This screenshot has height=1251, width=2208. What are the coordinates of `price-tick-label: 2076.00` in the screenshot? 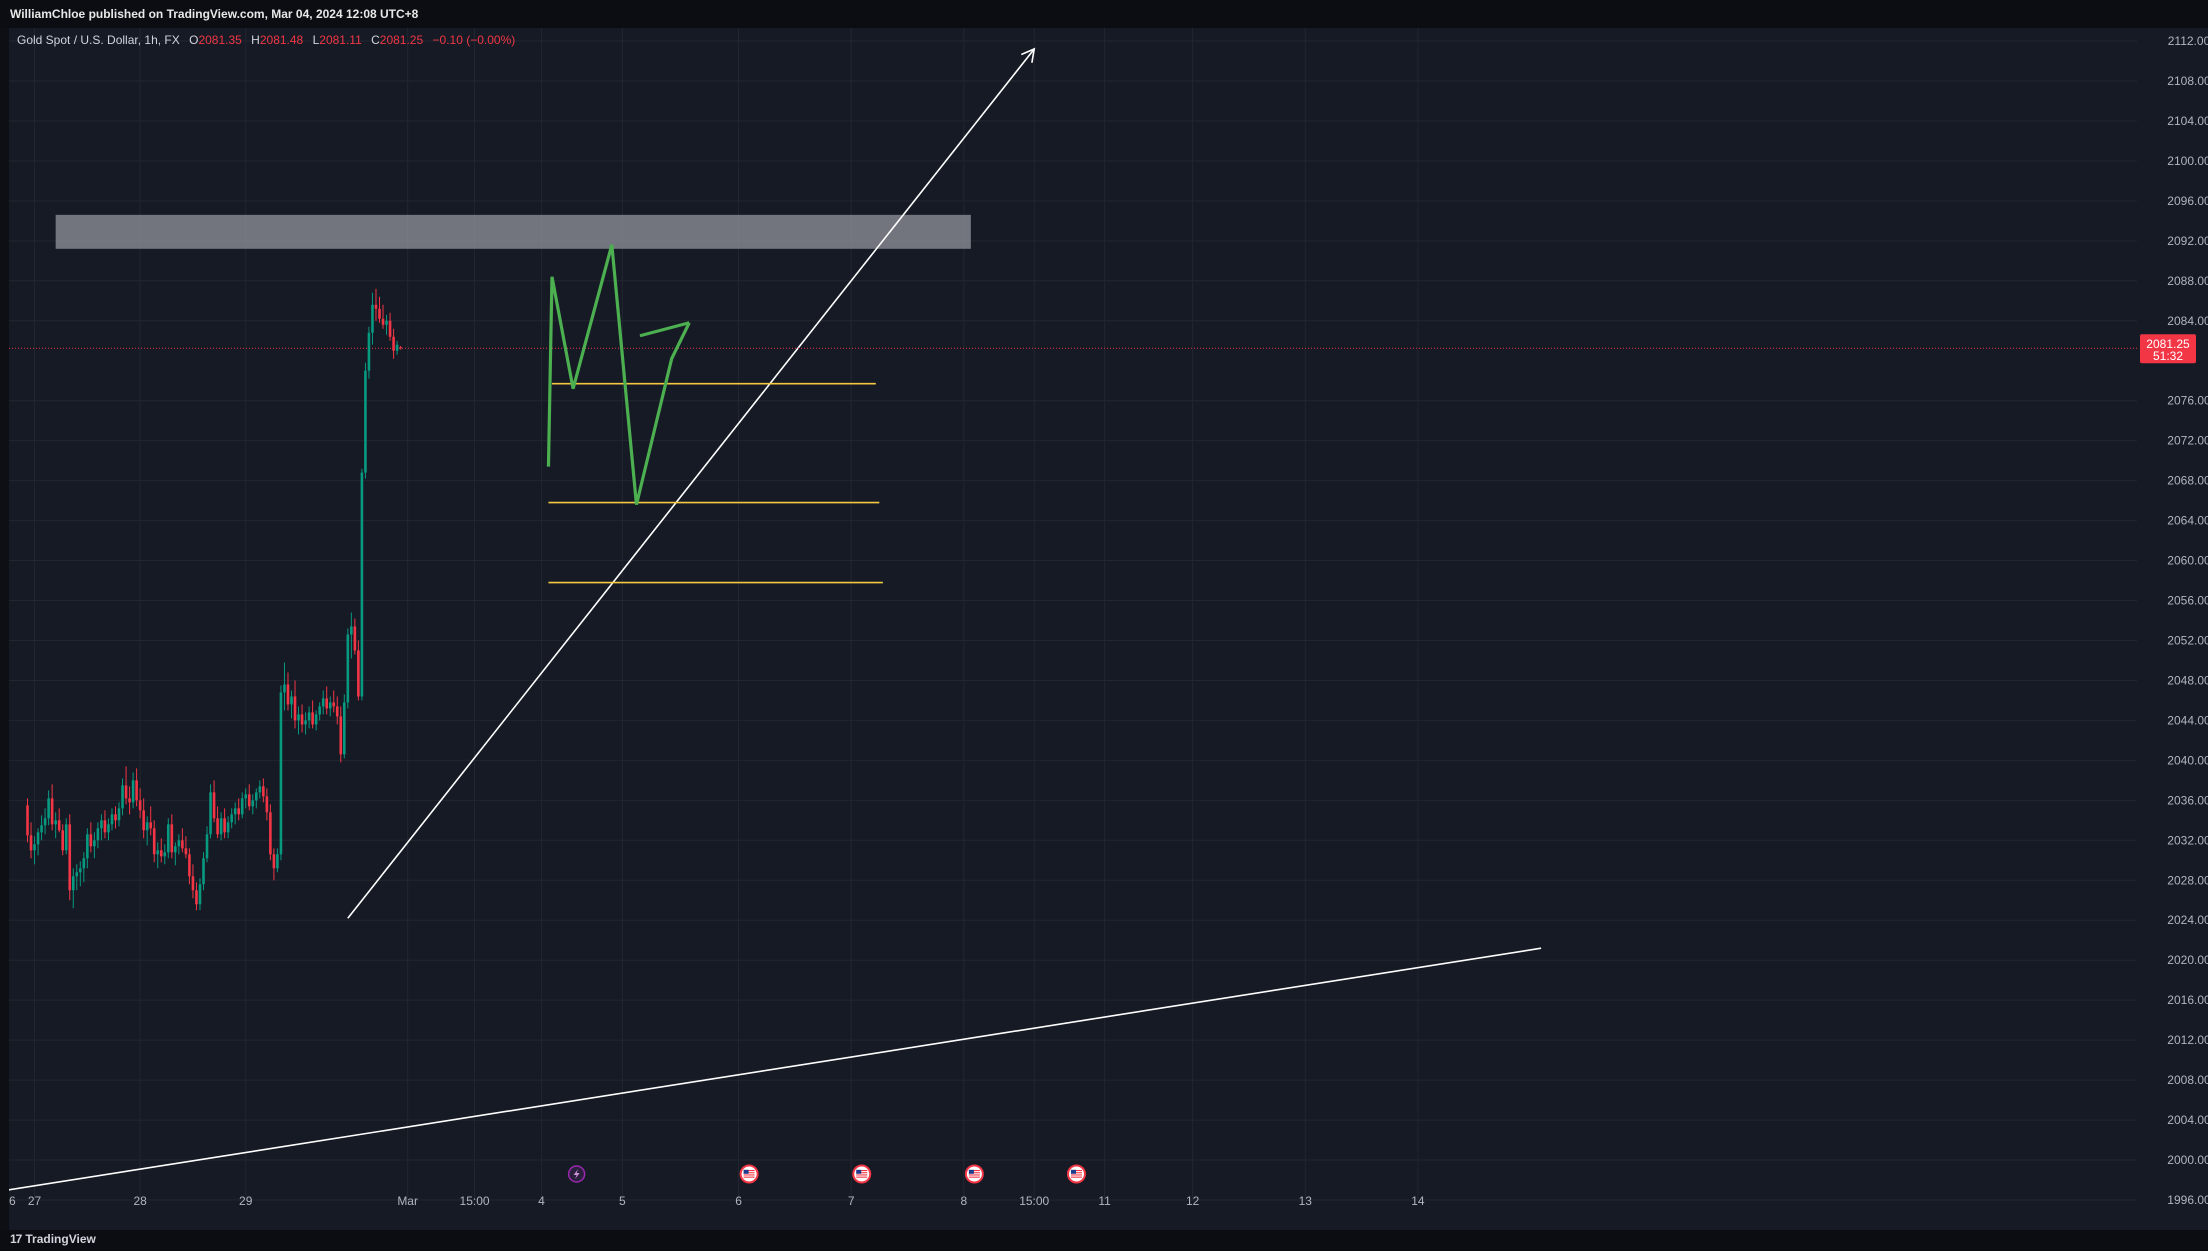 It's located at (2187, 401).